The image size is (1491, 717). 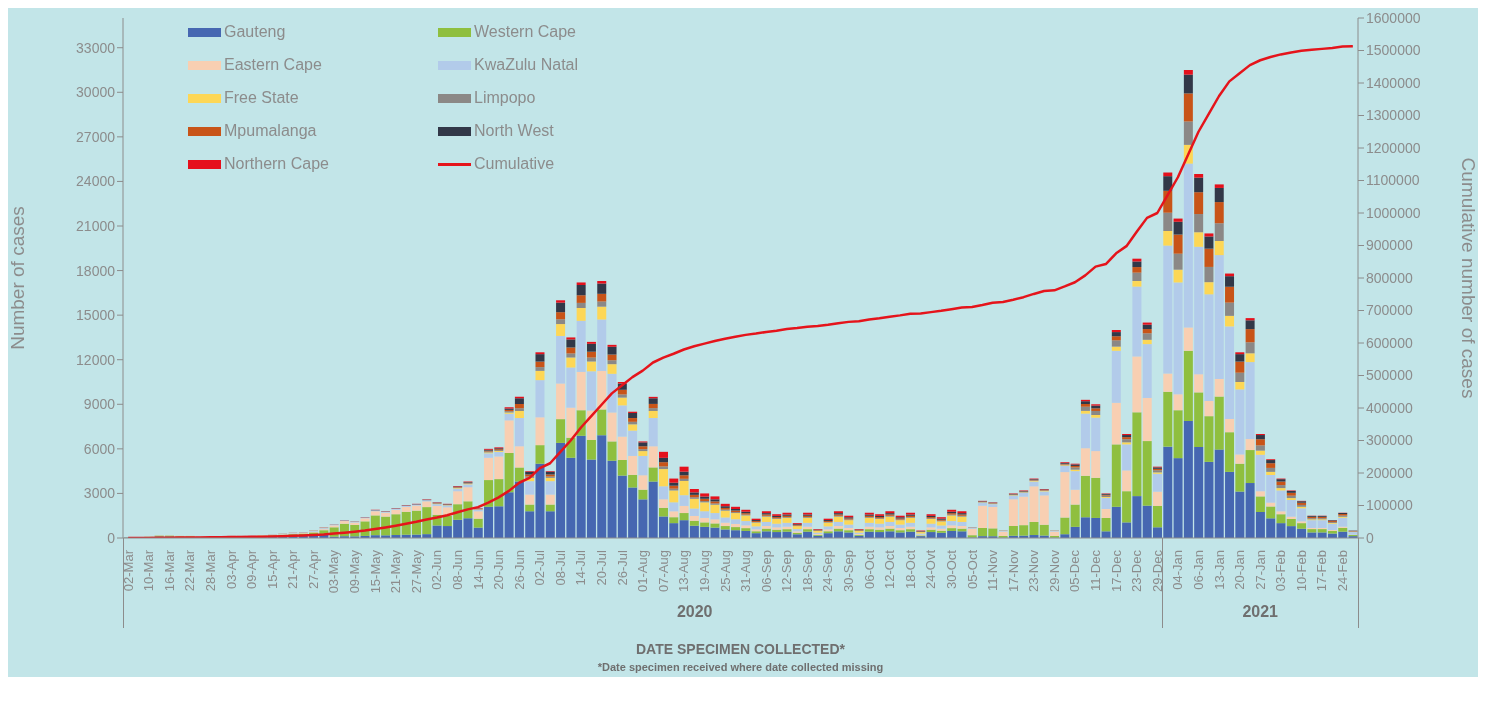 What do you see at coordinates (99, 404) in the screenshot?
I see `y-tick-label: 9000` at bounding box center [99, 404].